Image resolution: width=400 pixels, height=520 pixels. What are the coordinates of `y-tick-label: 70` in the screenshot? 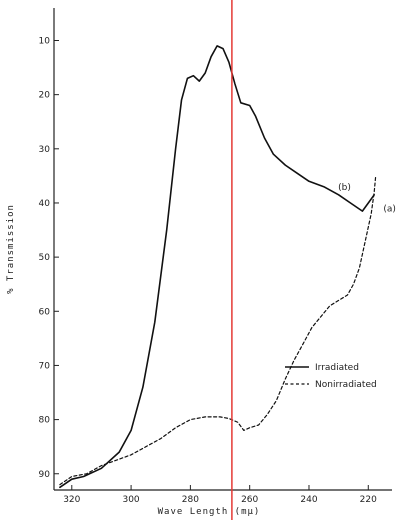 It's located at (45, 366).